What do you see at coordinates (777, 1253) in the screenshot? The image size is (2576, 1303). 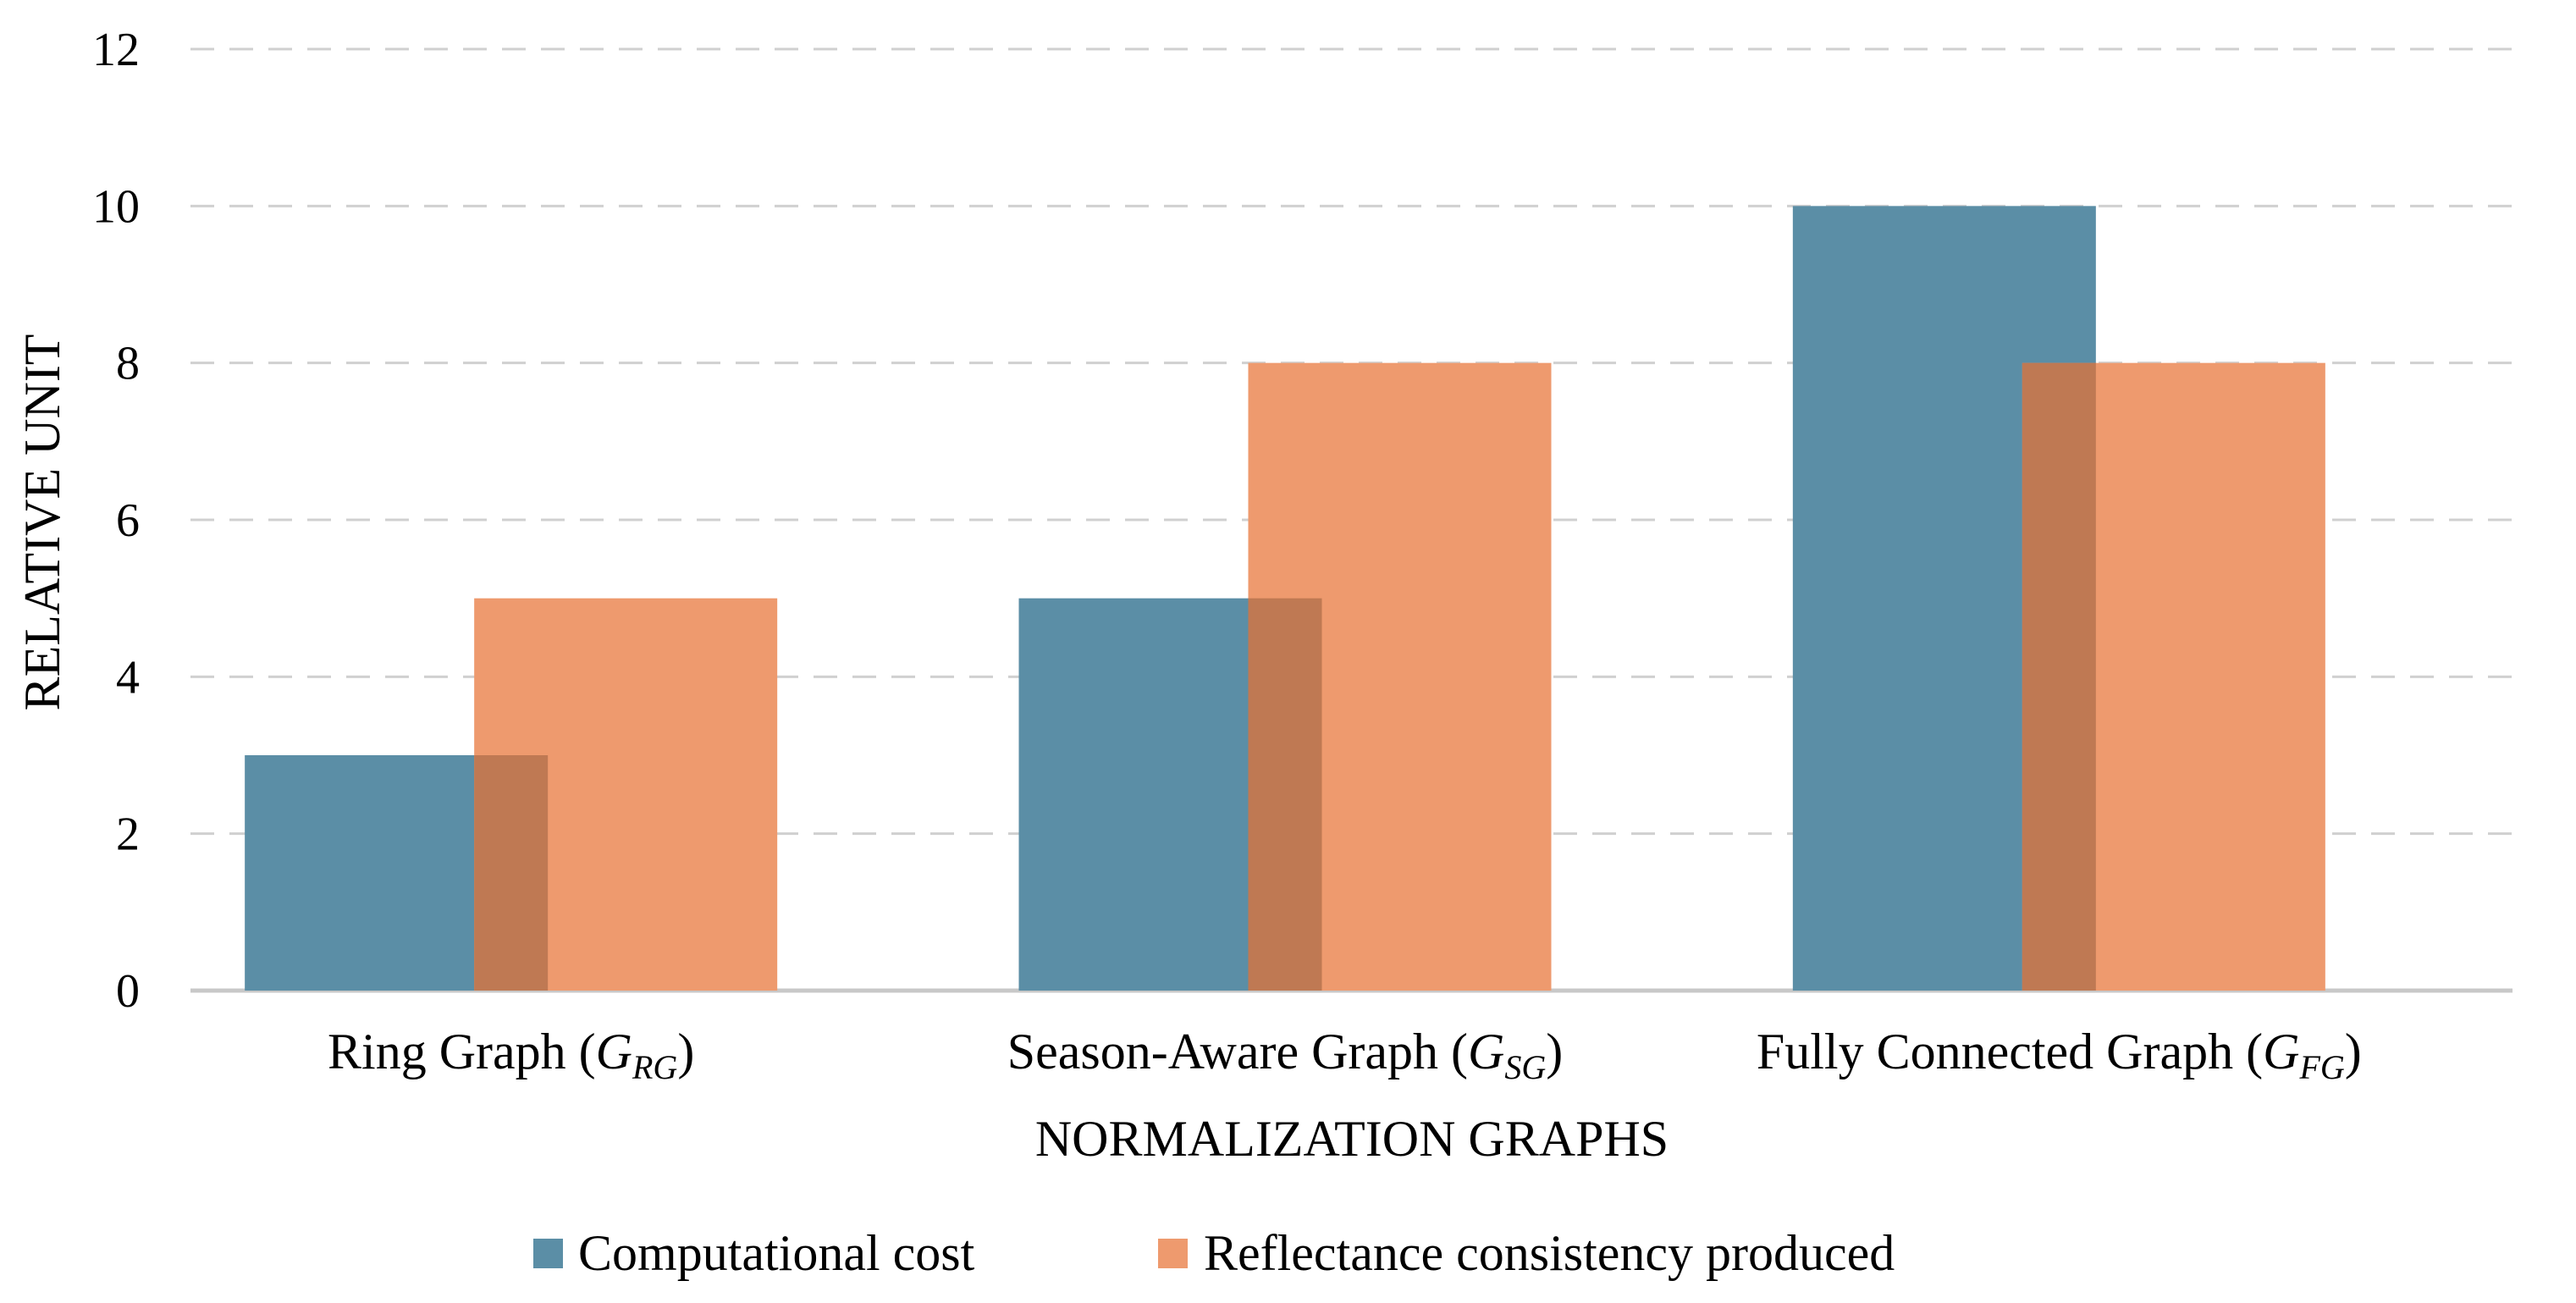 I see `legend-label-computational-cost: Computational cost` at bounding box center [777, 1253].